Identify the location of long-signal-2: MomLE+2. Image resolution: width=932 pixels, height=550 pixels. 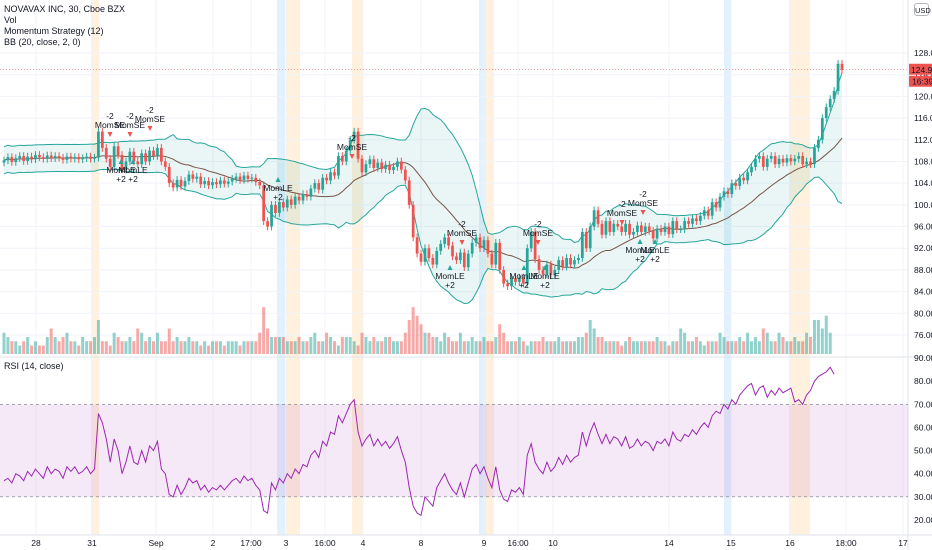
(278, 189).